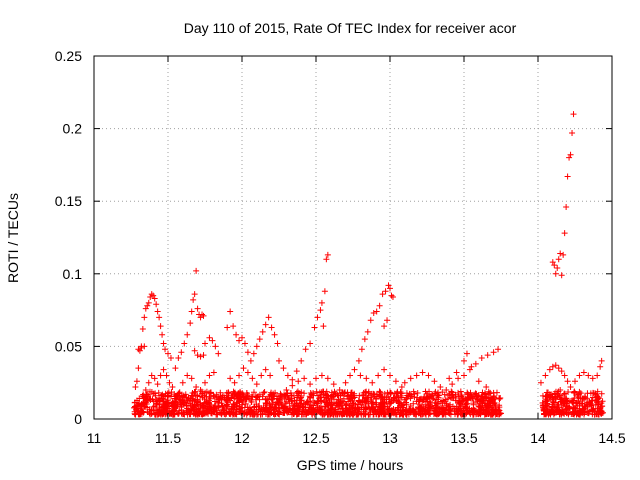 The image size is (640, 480). I want to click on x-tick-label: 11, so click(94, 438).